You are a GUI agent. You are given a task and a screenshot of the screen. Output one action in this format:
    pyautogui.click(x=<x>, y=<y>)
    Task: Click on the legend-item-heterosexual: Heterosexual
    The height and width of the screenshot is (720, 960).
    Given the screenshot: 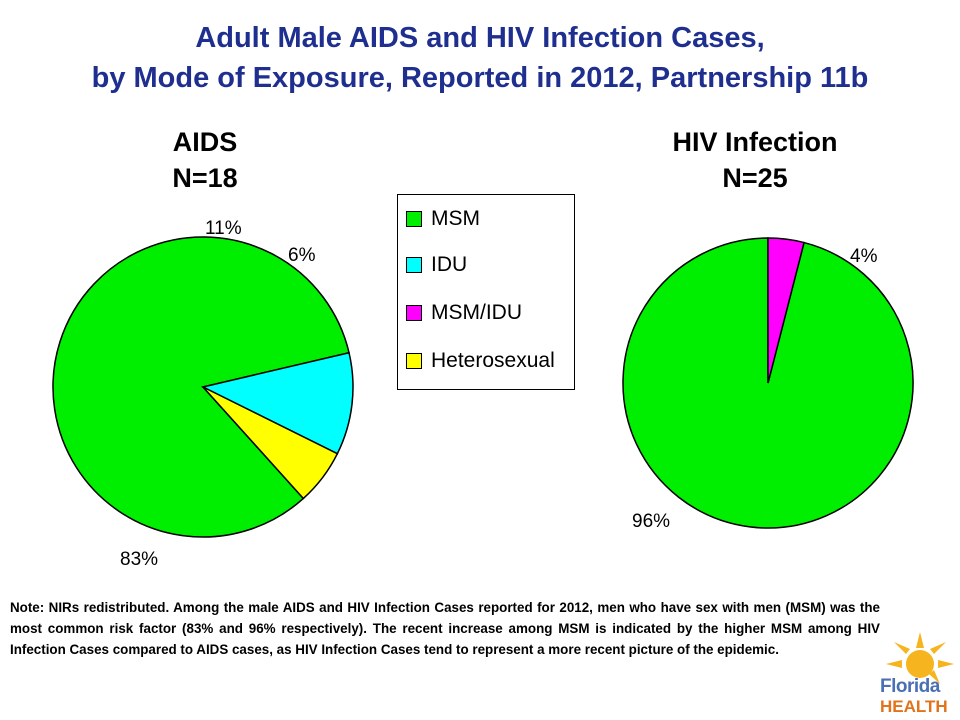 What is the action you would take?
    pyautogui.click(x=480, y=361)
    